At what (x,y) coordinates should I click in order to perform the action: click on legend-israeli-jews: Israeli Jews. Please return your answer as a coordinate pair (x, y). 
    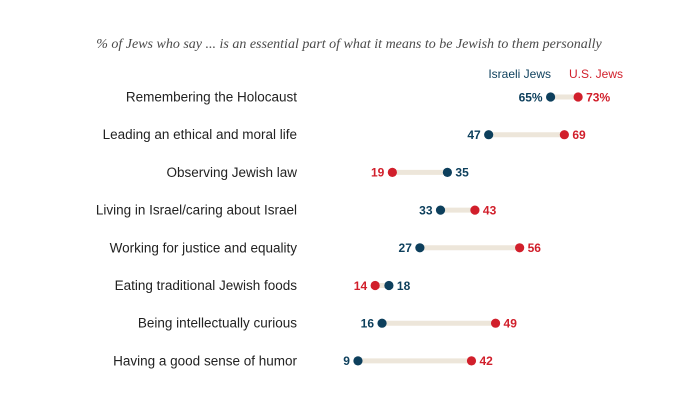
    Looking at the image, I should click on (519, 74).